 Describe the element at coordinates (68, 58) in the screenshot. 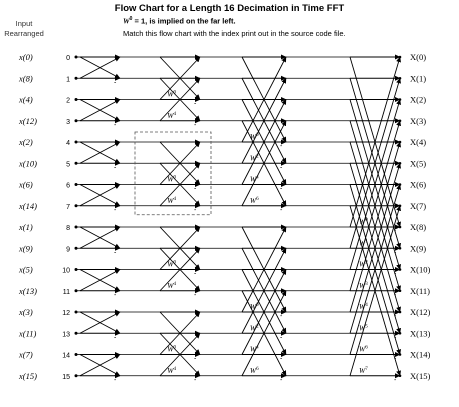

I see `input-index: 0` at that location.